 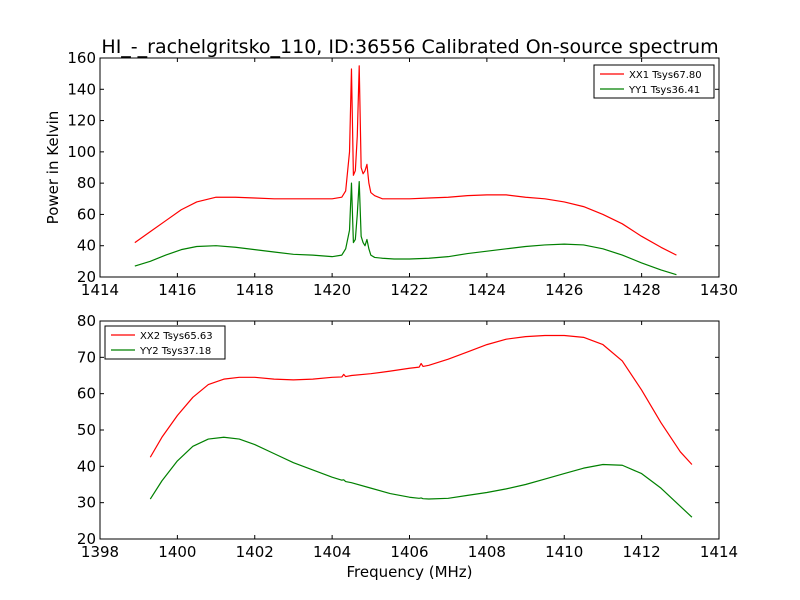 What do you see at coordinates (177, 552) in the screenshot?
I see `chart-1-x-tick-label: 1400` at bounding box center [177, 552].